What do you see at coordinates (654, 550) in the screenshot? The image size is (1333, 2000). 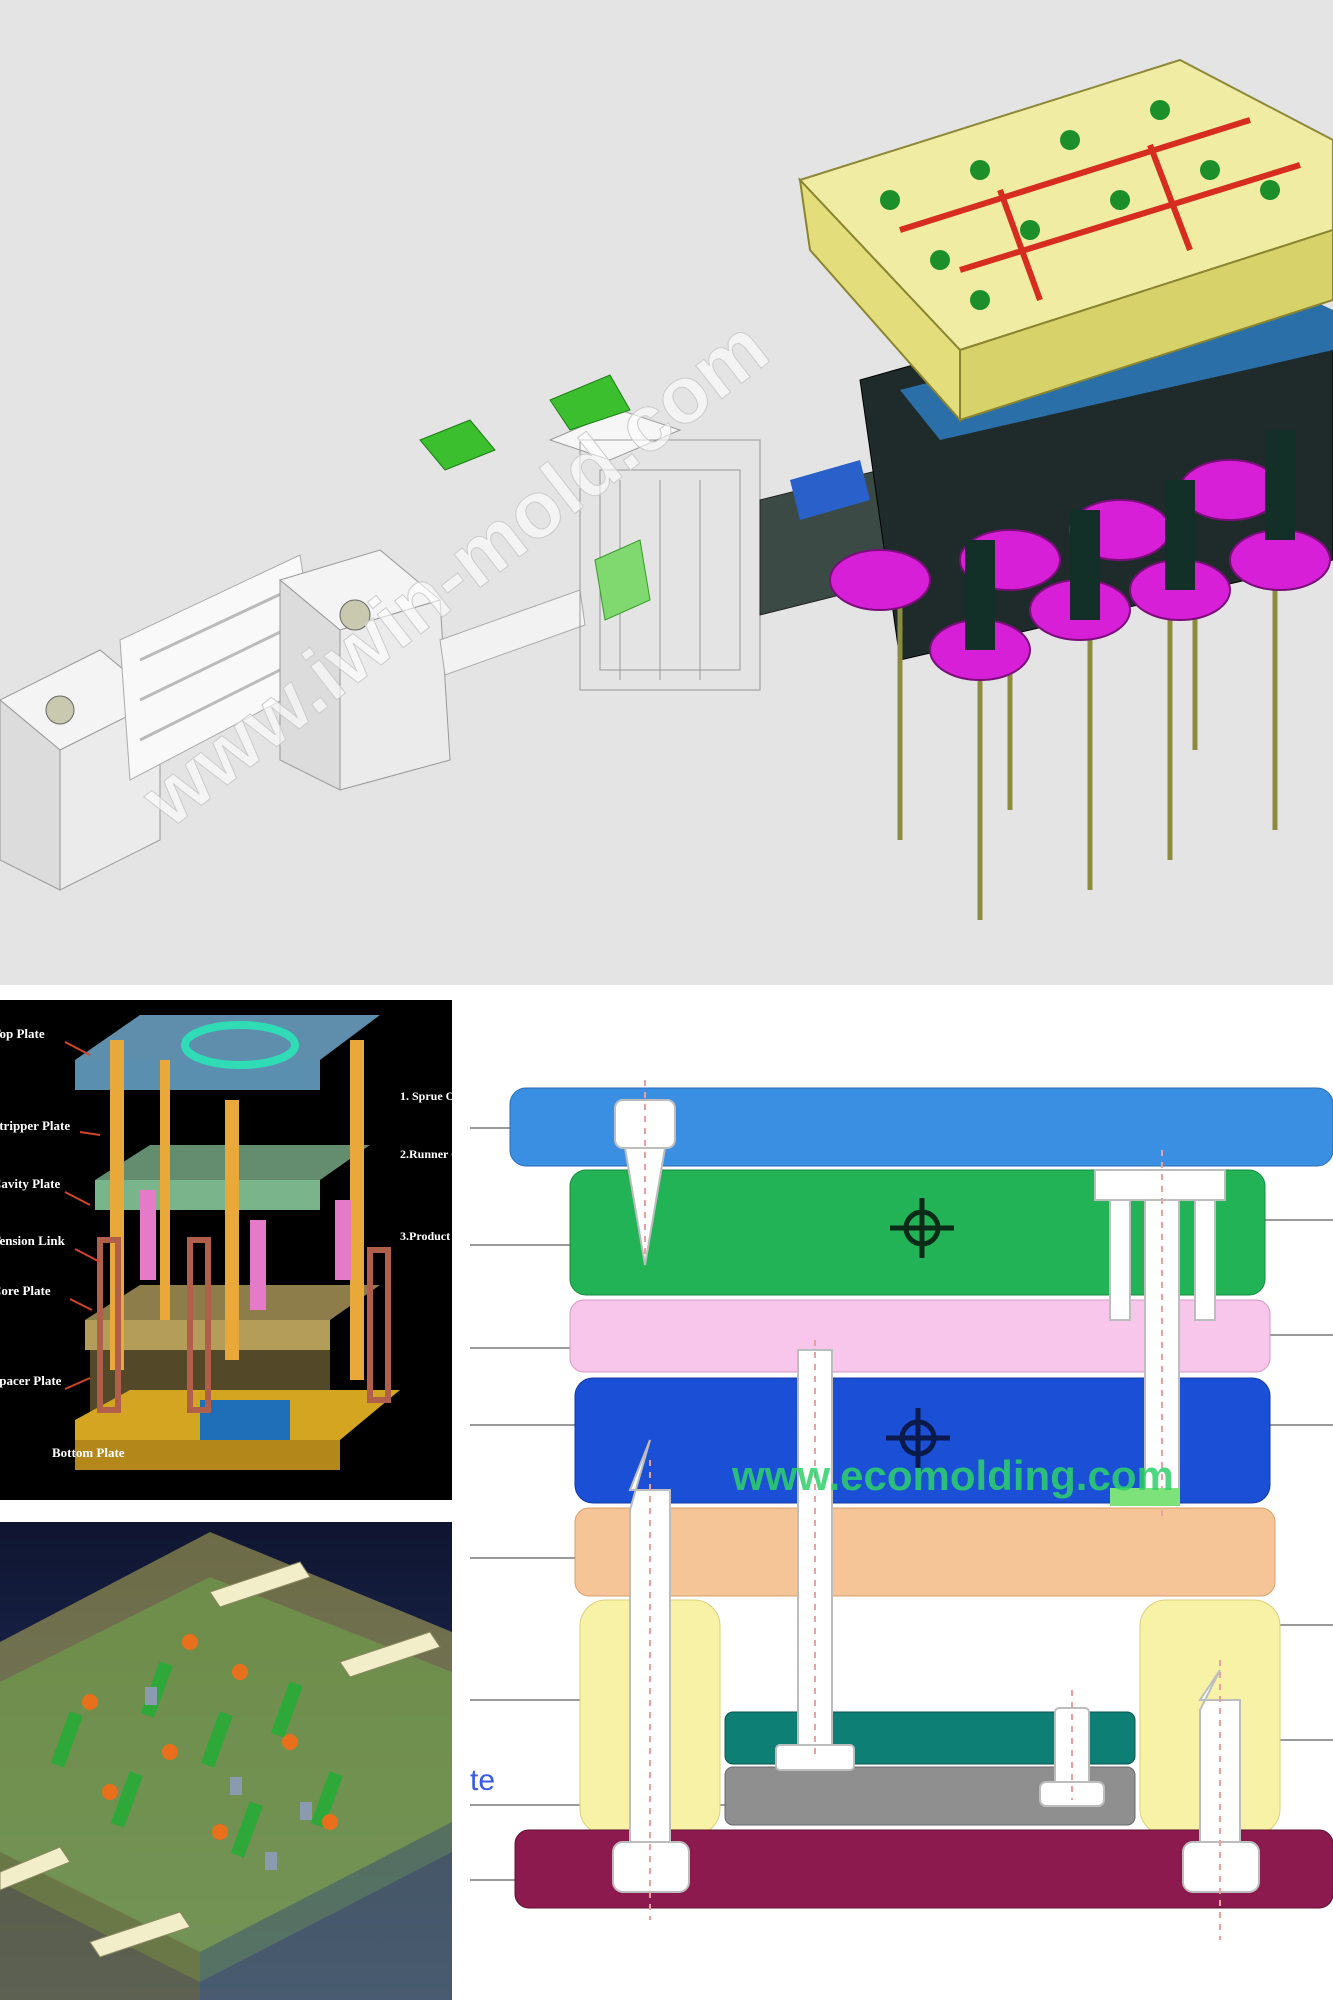 I see `slider-block` at bounding box center [654, 550].